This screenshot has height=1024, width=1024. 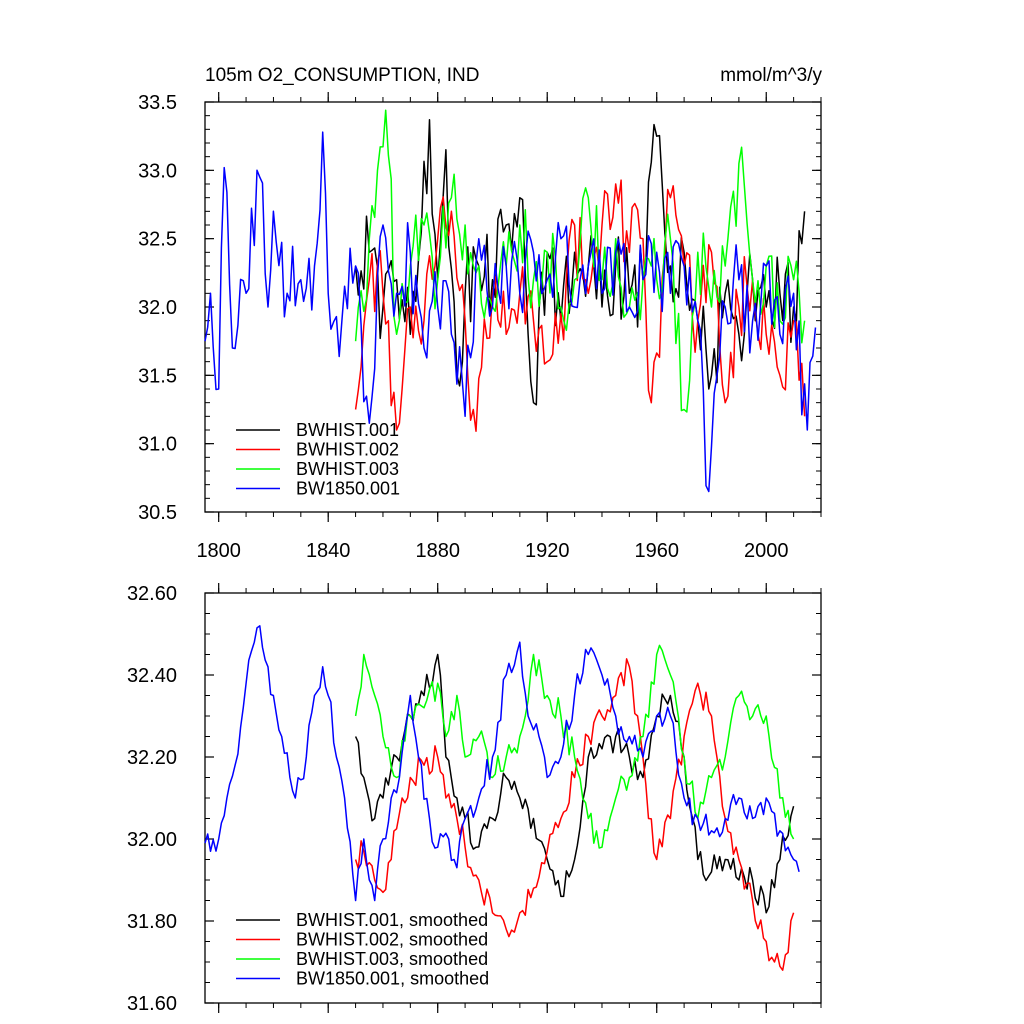 What do you see at coordinates (347, 450) in the screenshot?
I see `legend-label: BWHIST.002` at bounding box center [347, 450].